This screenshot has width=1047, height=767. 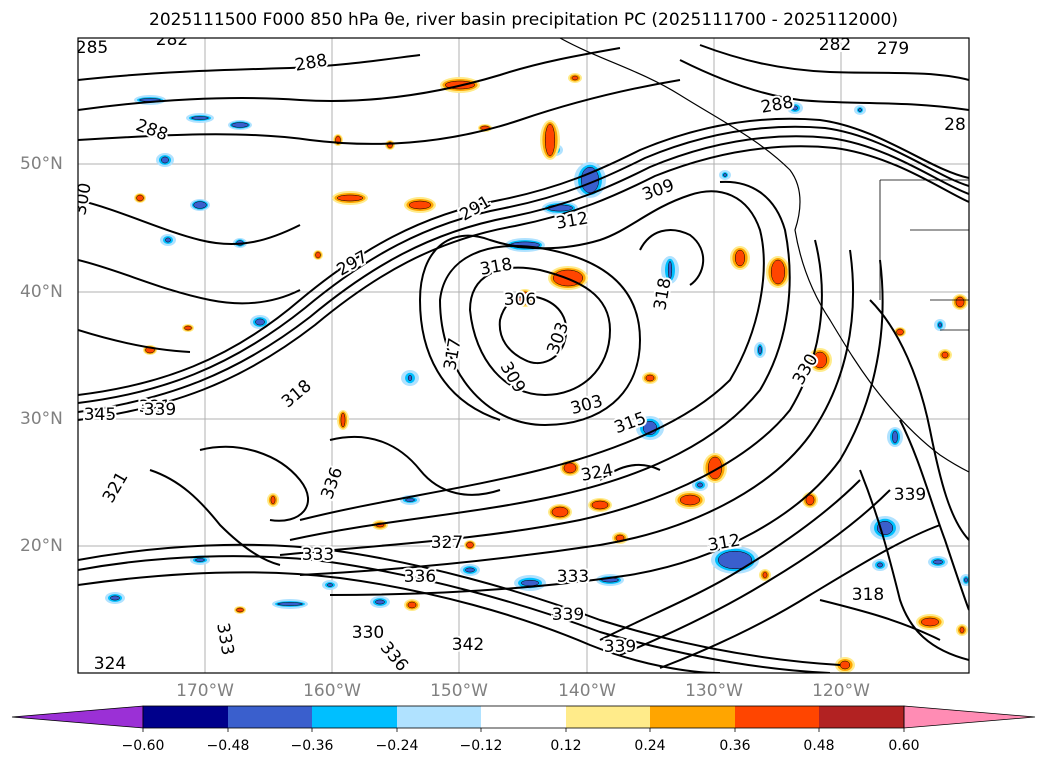 What do you see at coordinates (955, 125) in the screenshot?
I see `contour-label: 28` at bounding box center [955, 125].